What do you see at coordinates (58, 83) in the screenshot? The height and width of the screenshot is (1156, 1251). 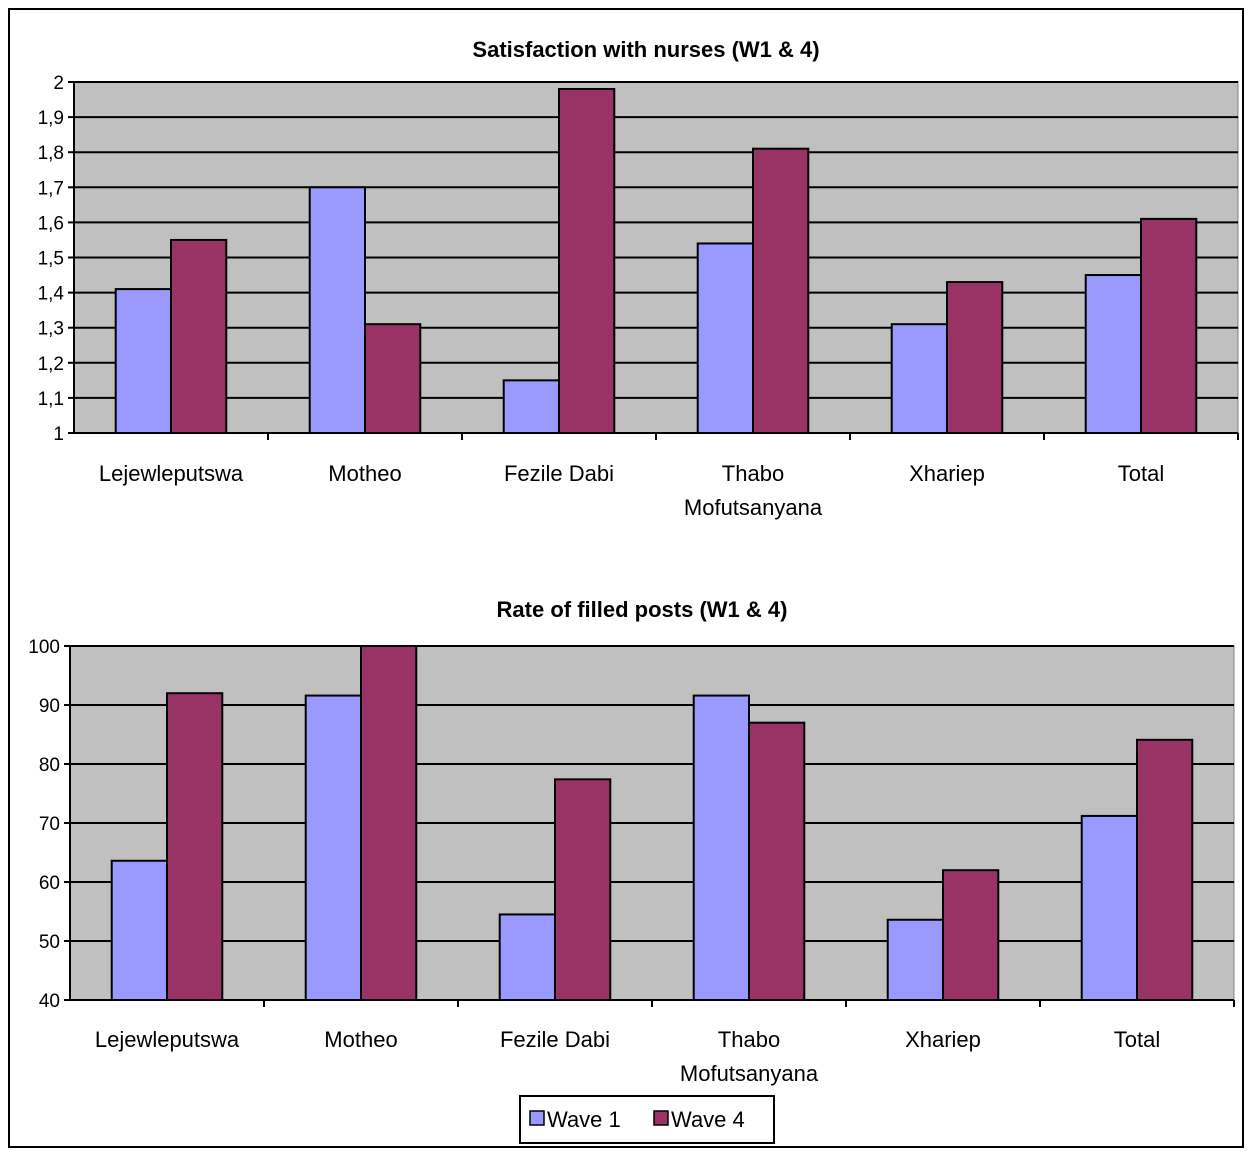 I see `y-tick-label: 2` at bounding box center [58, 83].